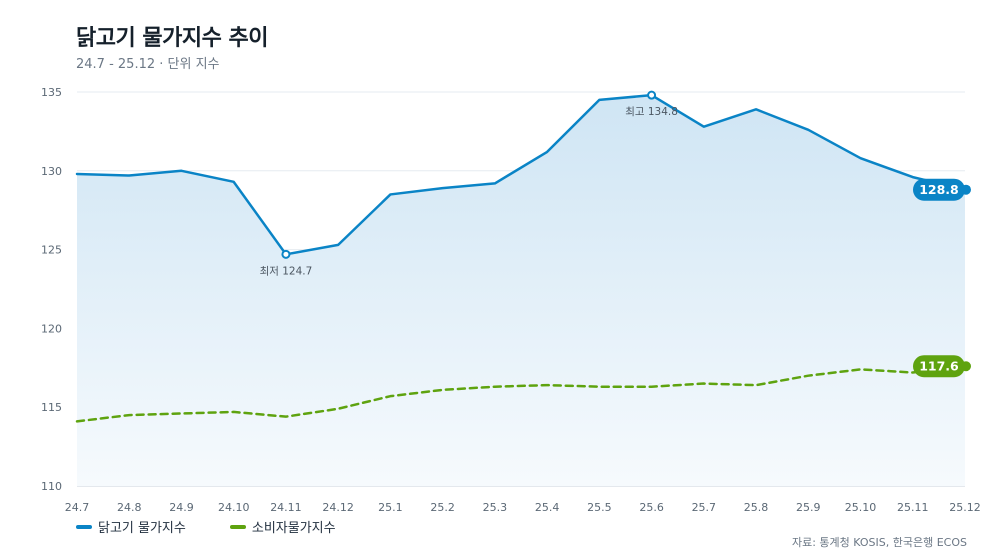  What do you see at coordinates (129, 507) in the screenshot?
I see `x-tick-label: 24.8` at bounding box center [129, 507].